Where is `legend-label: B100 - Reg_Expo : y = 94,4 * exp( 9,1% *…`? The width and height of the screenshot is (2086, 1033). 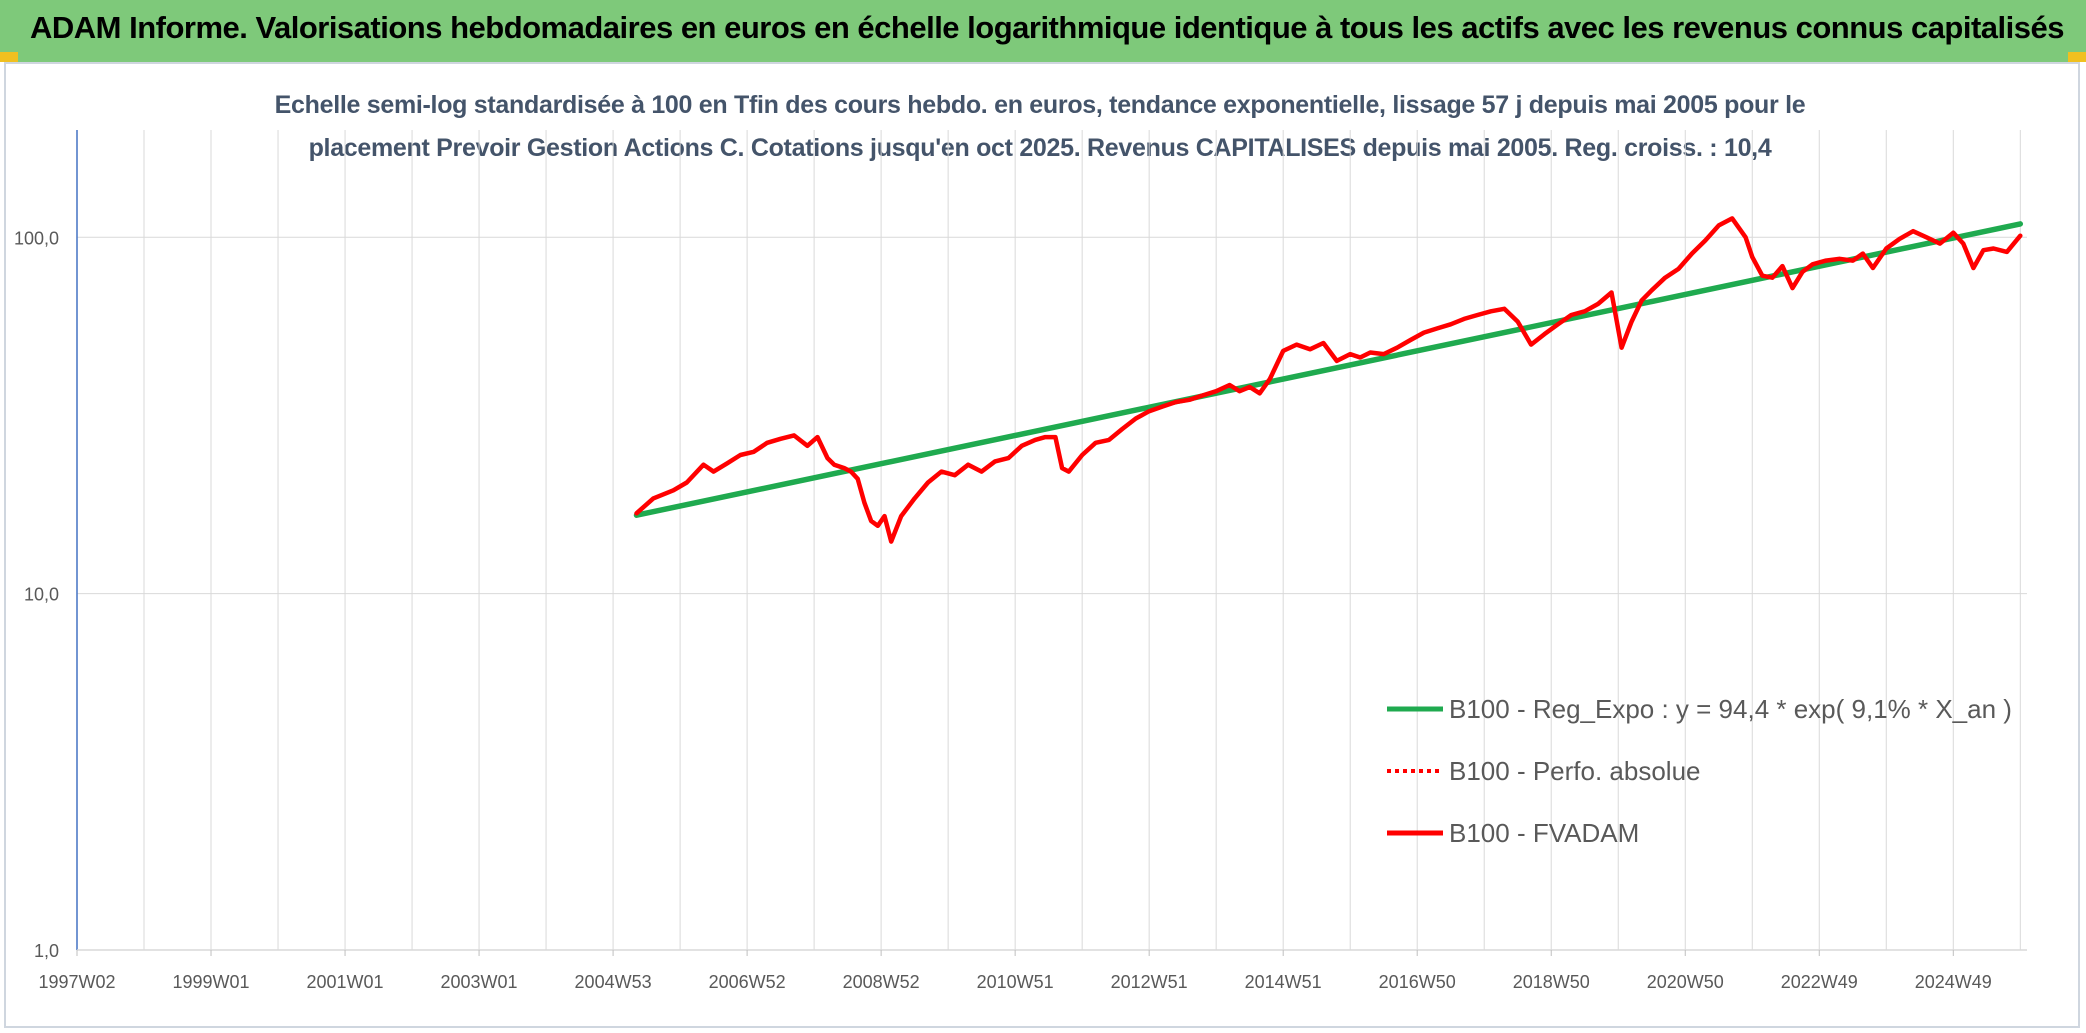 legend-label: B100 - Reg_Expo : y = 94,4 * exp( 9,1% *… is located at coordinates (1730, 709).